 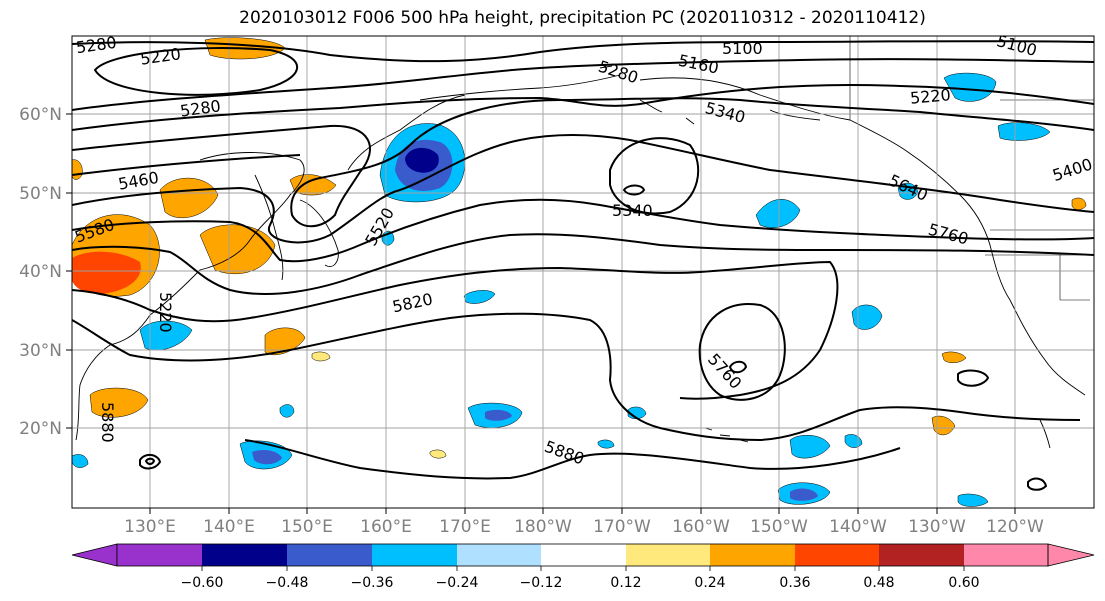 I want to click on contour-label: 5640, so click(x=908, y=188).